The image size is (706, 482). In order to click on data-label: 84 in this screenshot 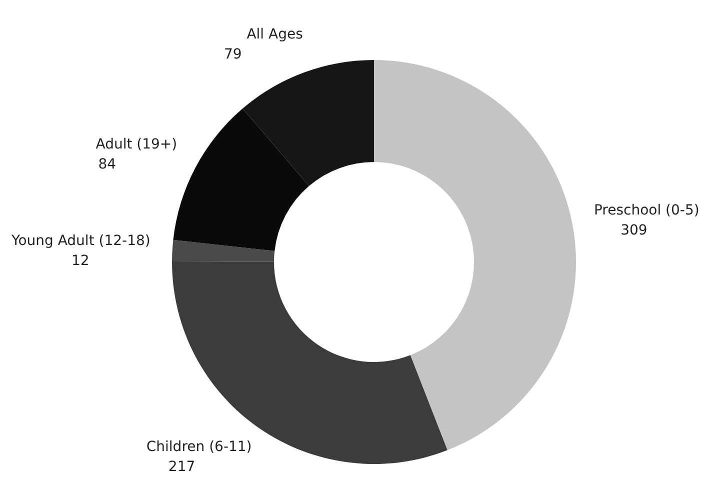, I will do `click(107, 164)`.